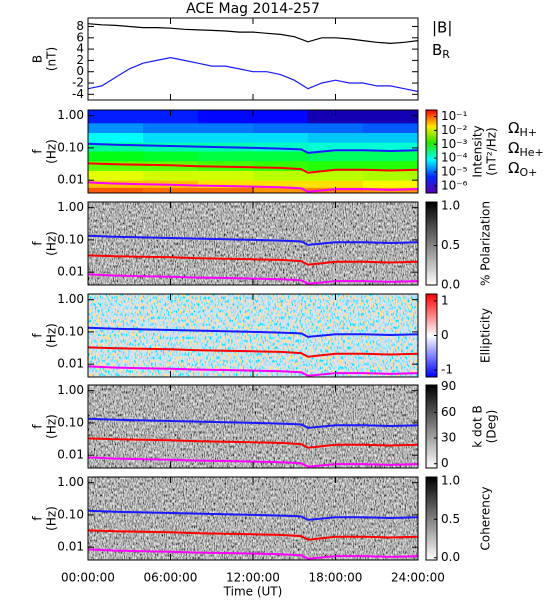 This screenshot has height=600, width=550. I want to click on colorbar-tick-label: 30, so click(448, 438).